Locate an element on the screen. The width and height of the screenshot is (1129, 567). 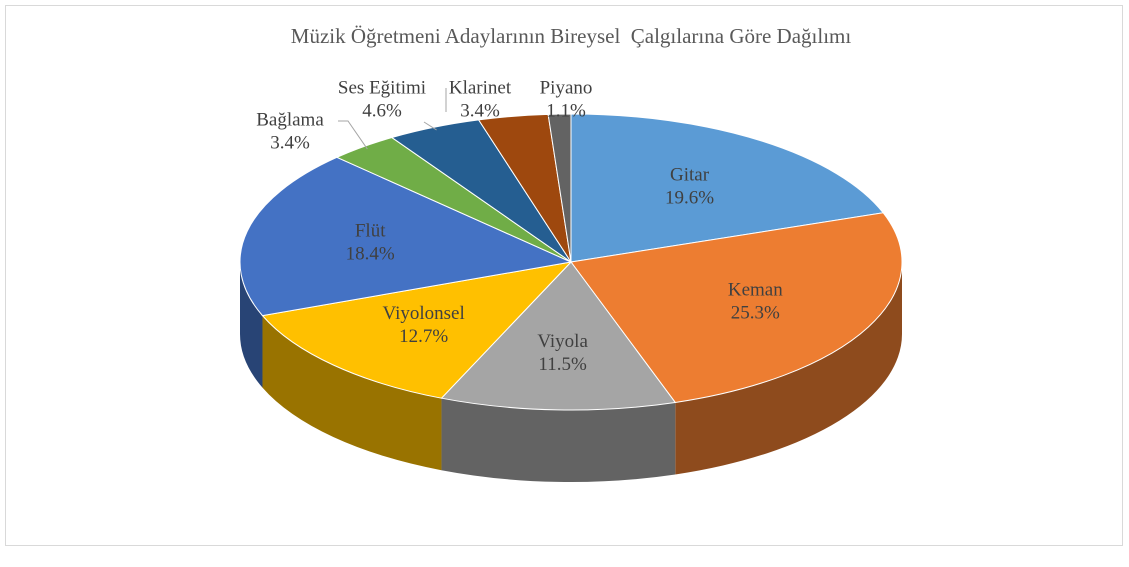
data-label-name: Ses Eğitimi is located at coordinates (382, 87).